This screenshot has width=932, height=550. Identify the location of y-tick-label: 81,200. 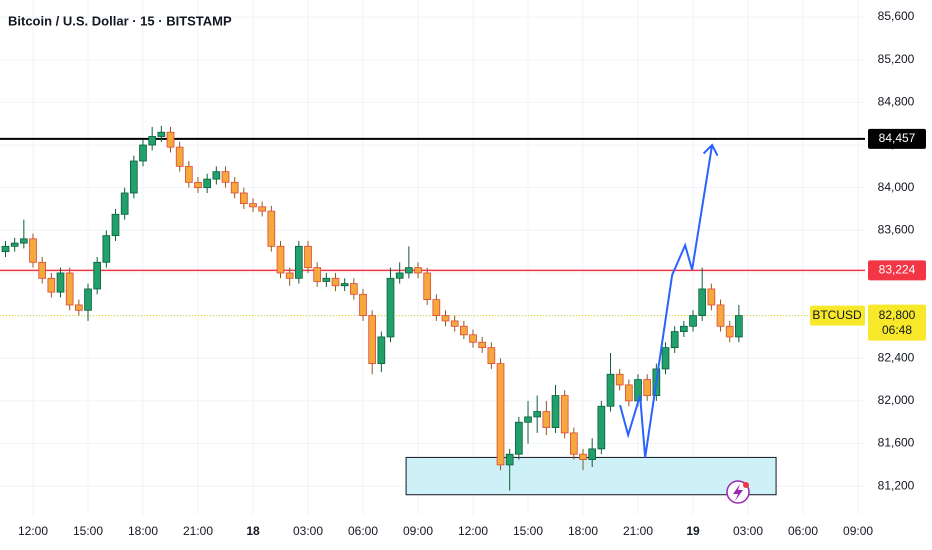
(896, 485).